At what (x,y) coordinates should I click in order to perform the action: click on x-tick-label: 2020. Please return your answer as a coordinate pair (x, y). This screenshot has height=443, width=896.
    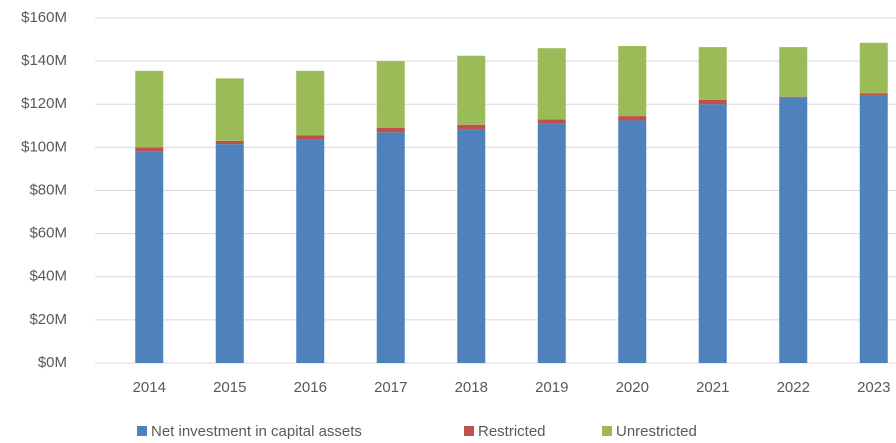
    Looking at the image, I should click on (632, 387).